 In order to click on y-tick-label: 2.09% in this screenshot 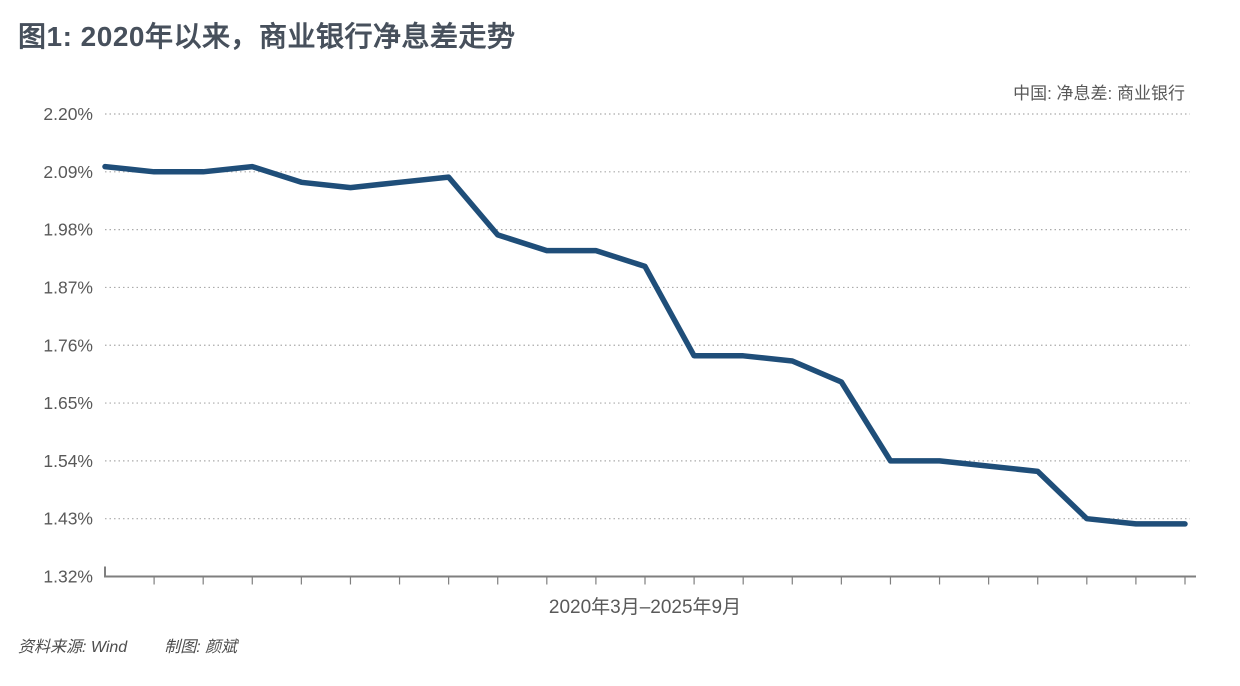, I will do `click(68, 172)`.